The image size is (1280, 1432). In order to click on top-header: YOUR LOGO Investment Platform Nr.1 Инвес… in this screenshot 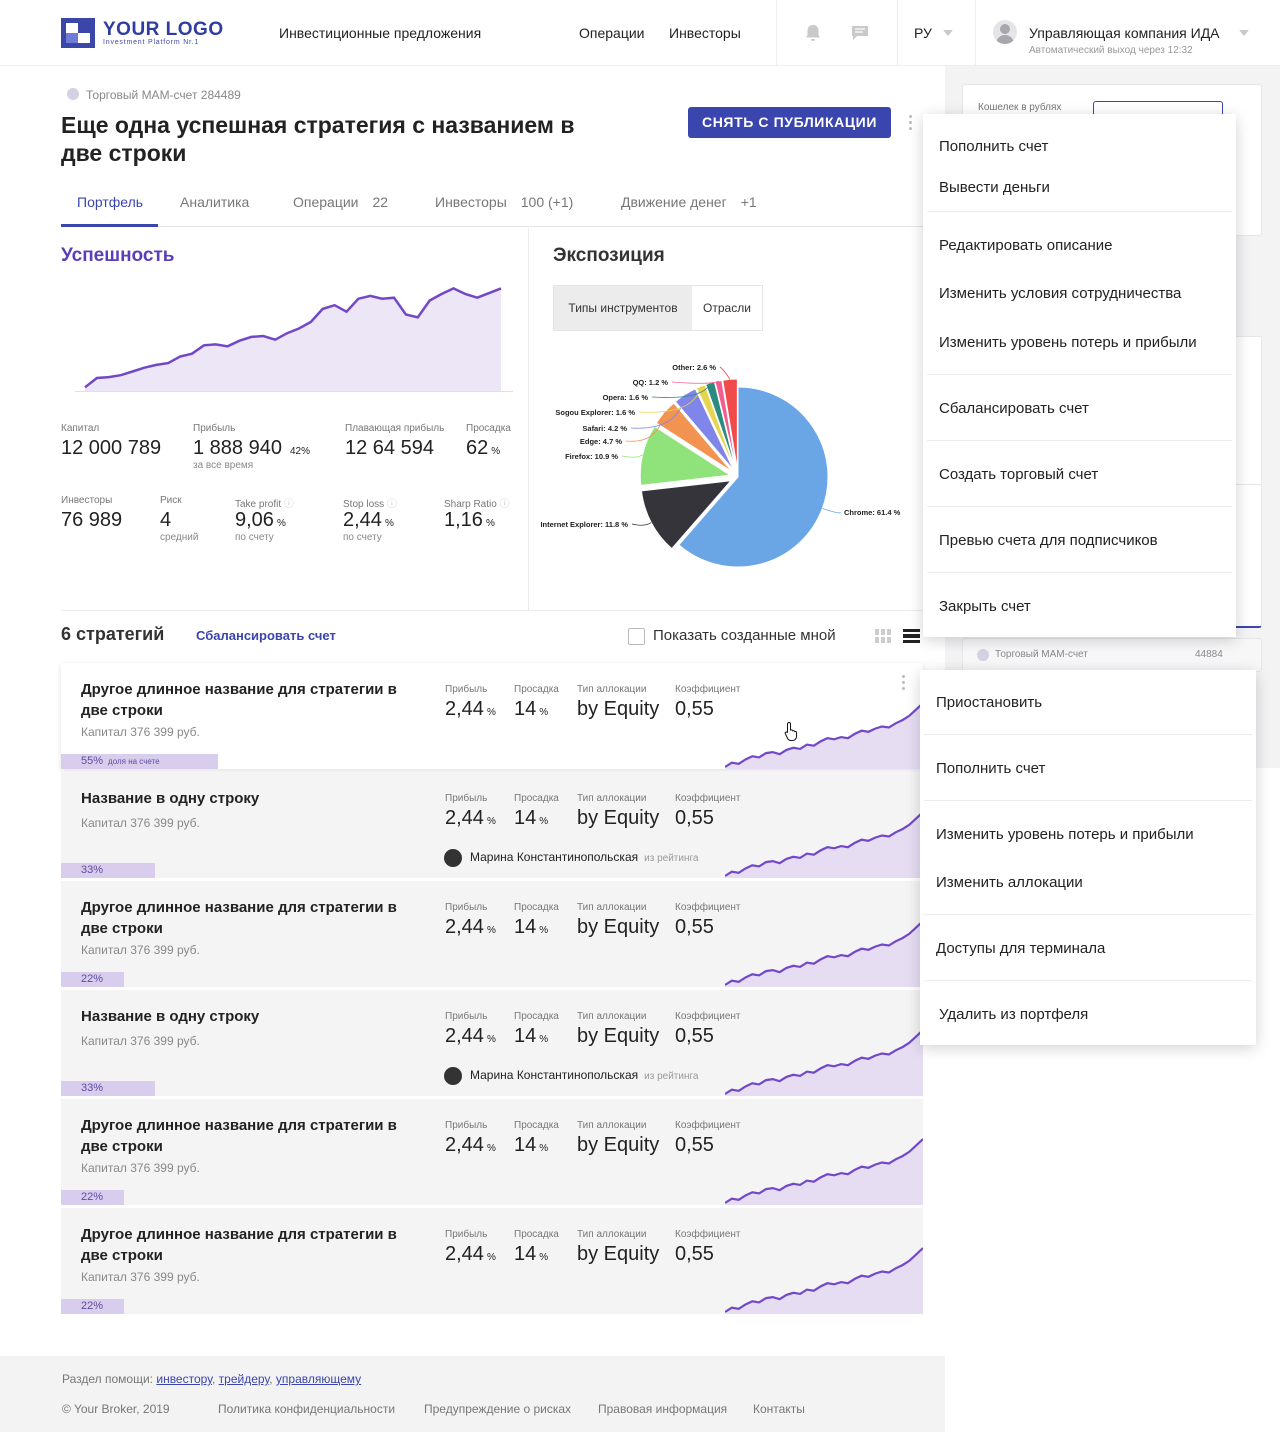, I will do `click(640, 33)`.